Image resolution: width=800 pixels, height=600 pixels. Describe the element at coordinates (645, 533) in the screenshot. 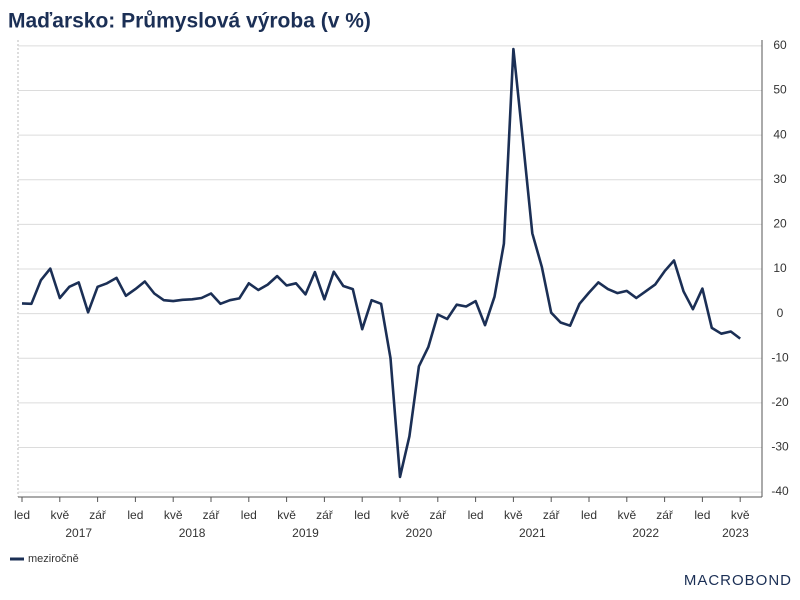

I see `x-year-label: 2022` at that location.